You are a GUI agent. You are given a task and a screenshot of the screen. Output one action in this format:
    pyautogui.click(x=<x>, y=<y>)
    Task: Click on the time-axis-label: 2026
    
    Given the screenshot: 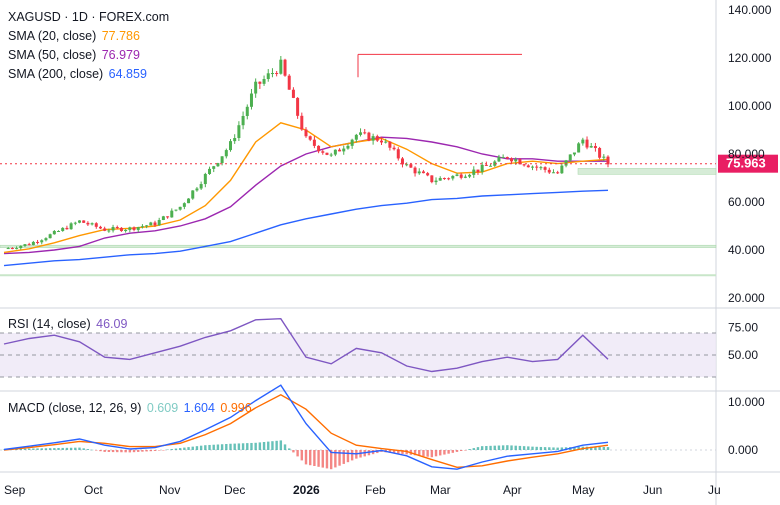 What is the action you would take?
    pyautogui.click(x=306, y=490)
    